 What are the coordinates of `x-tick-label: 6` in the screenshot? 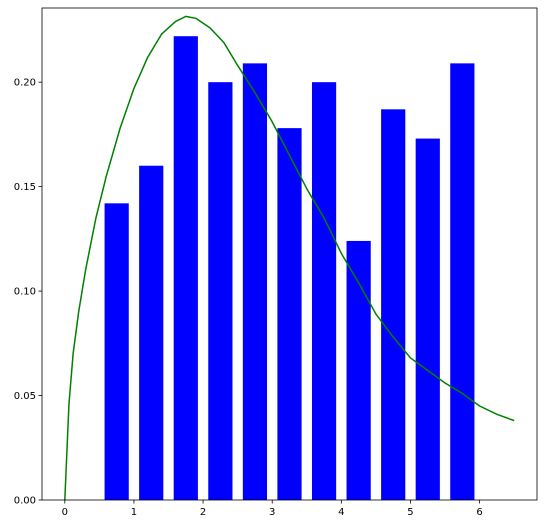 It's located at (479, 512).